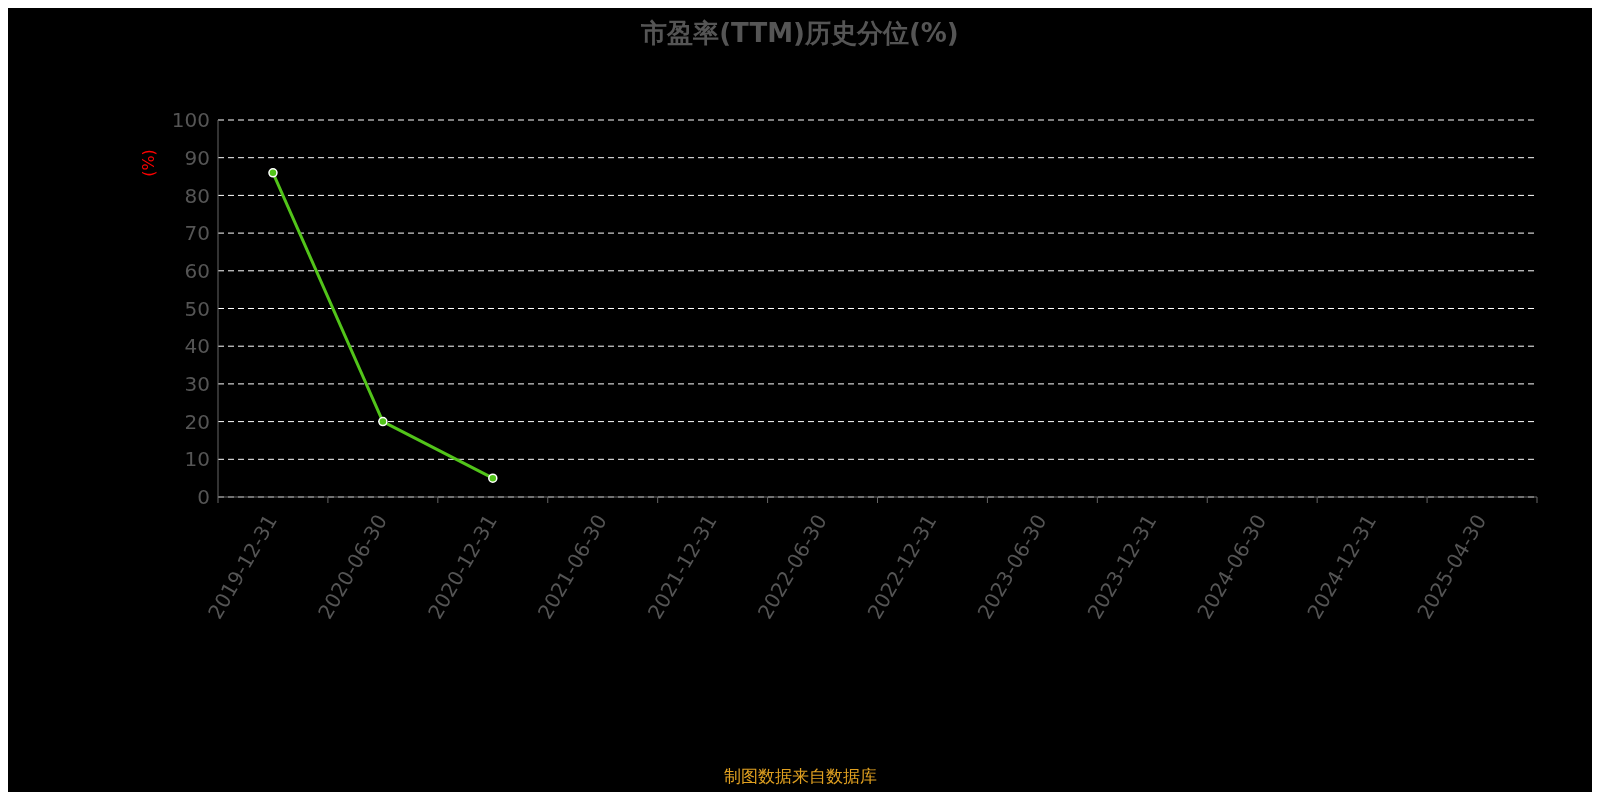  Describe the element at coordinates (800, 33) in the screenshot. I see `chart-title: 市盈率(TTM)历史分位(%)` at that location.